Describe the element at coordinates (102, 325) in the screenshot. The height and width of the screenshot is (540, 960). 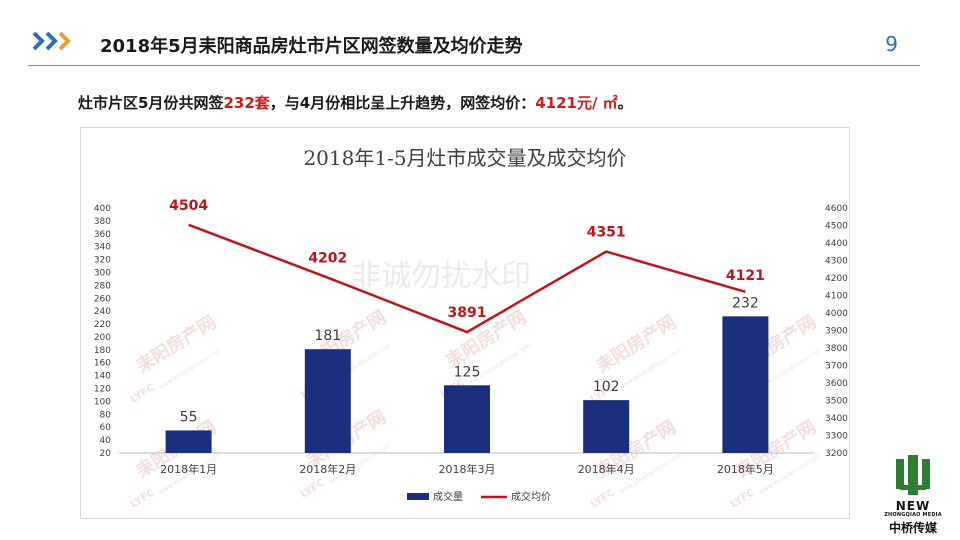
I see `y-left-tick-10: 220` at that location.